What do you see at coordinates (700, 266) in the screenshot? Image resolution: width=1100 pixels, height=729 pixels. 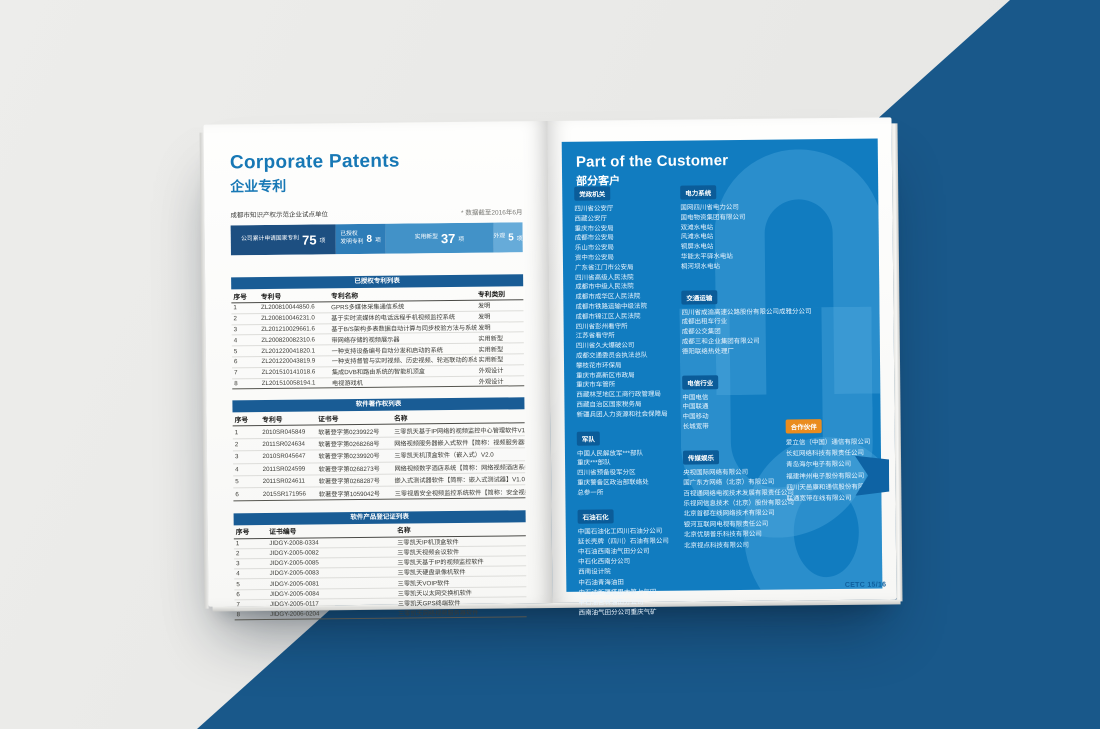 I see `customer-item: 桐河坝水电站` at bounding box center [700, 266].